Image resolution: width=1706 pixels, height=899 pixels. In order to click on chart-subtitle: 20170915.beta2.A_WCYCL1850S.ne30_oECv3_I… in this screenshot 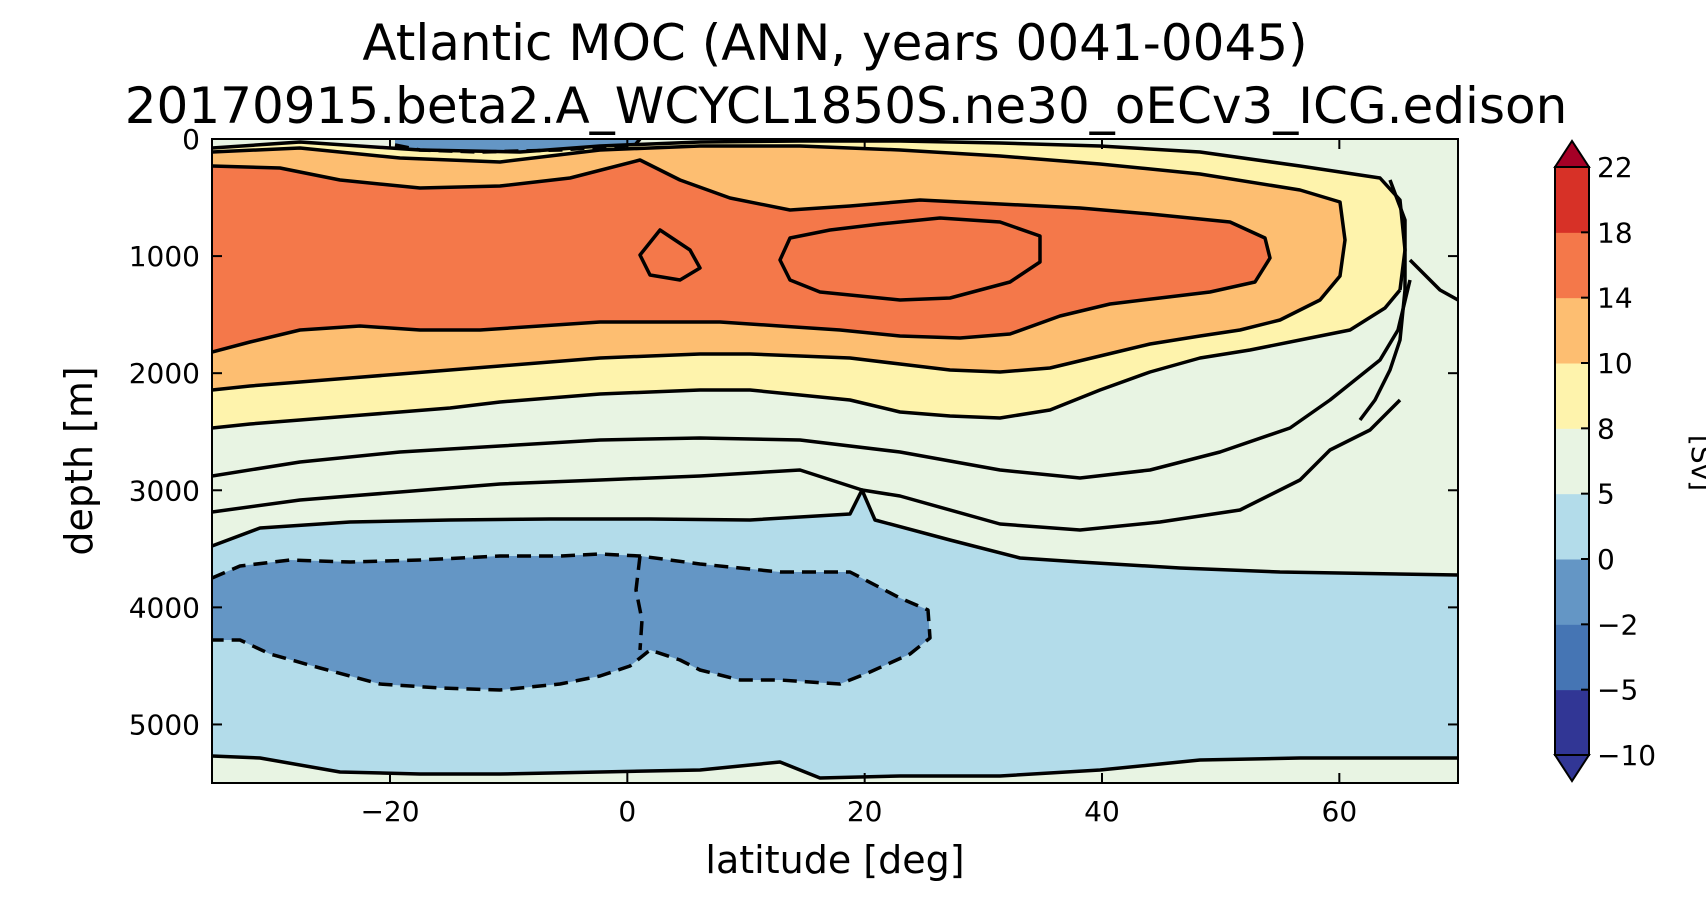, I will do `click(846, 106)`.